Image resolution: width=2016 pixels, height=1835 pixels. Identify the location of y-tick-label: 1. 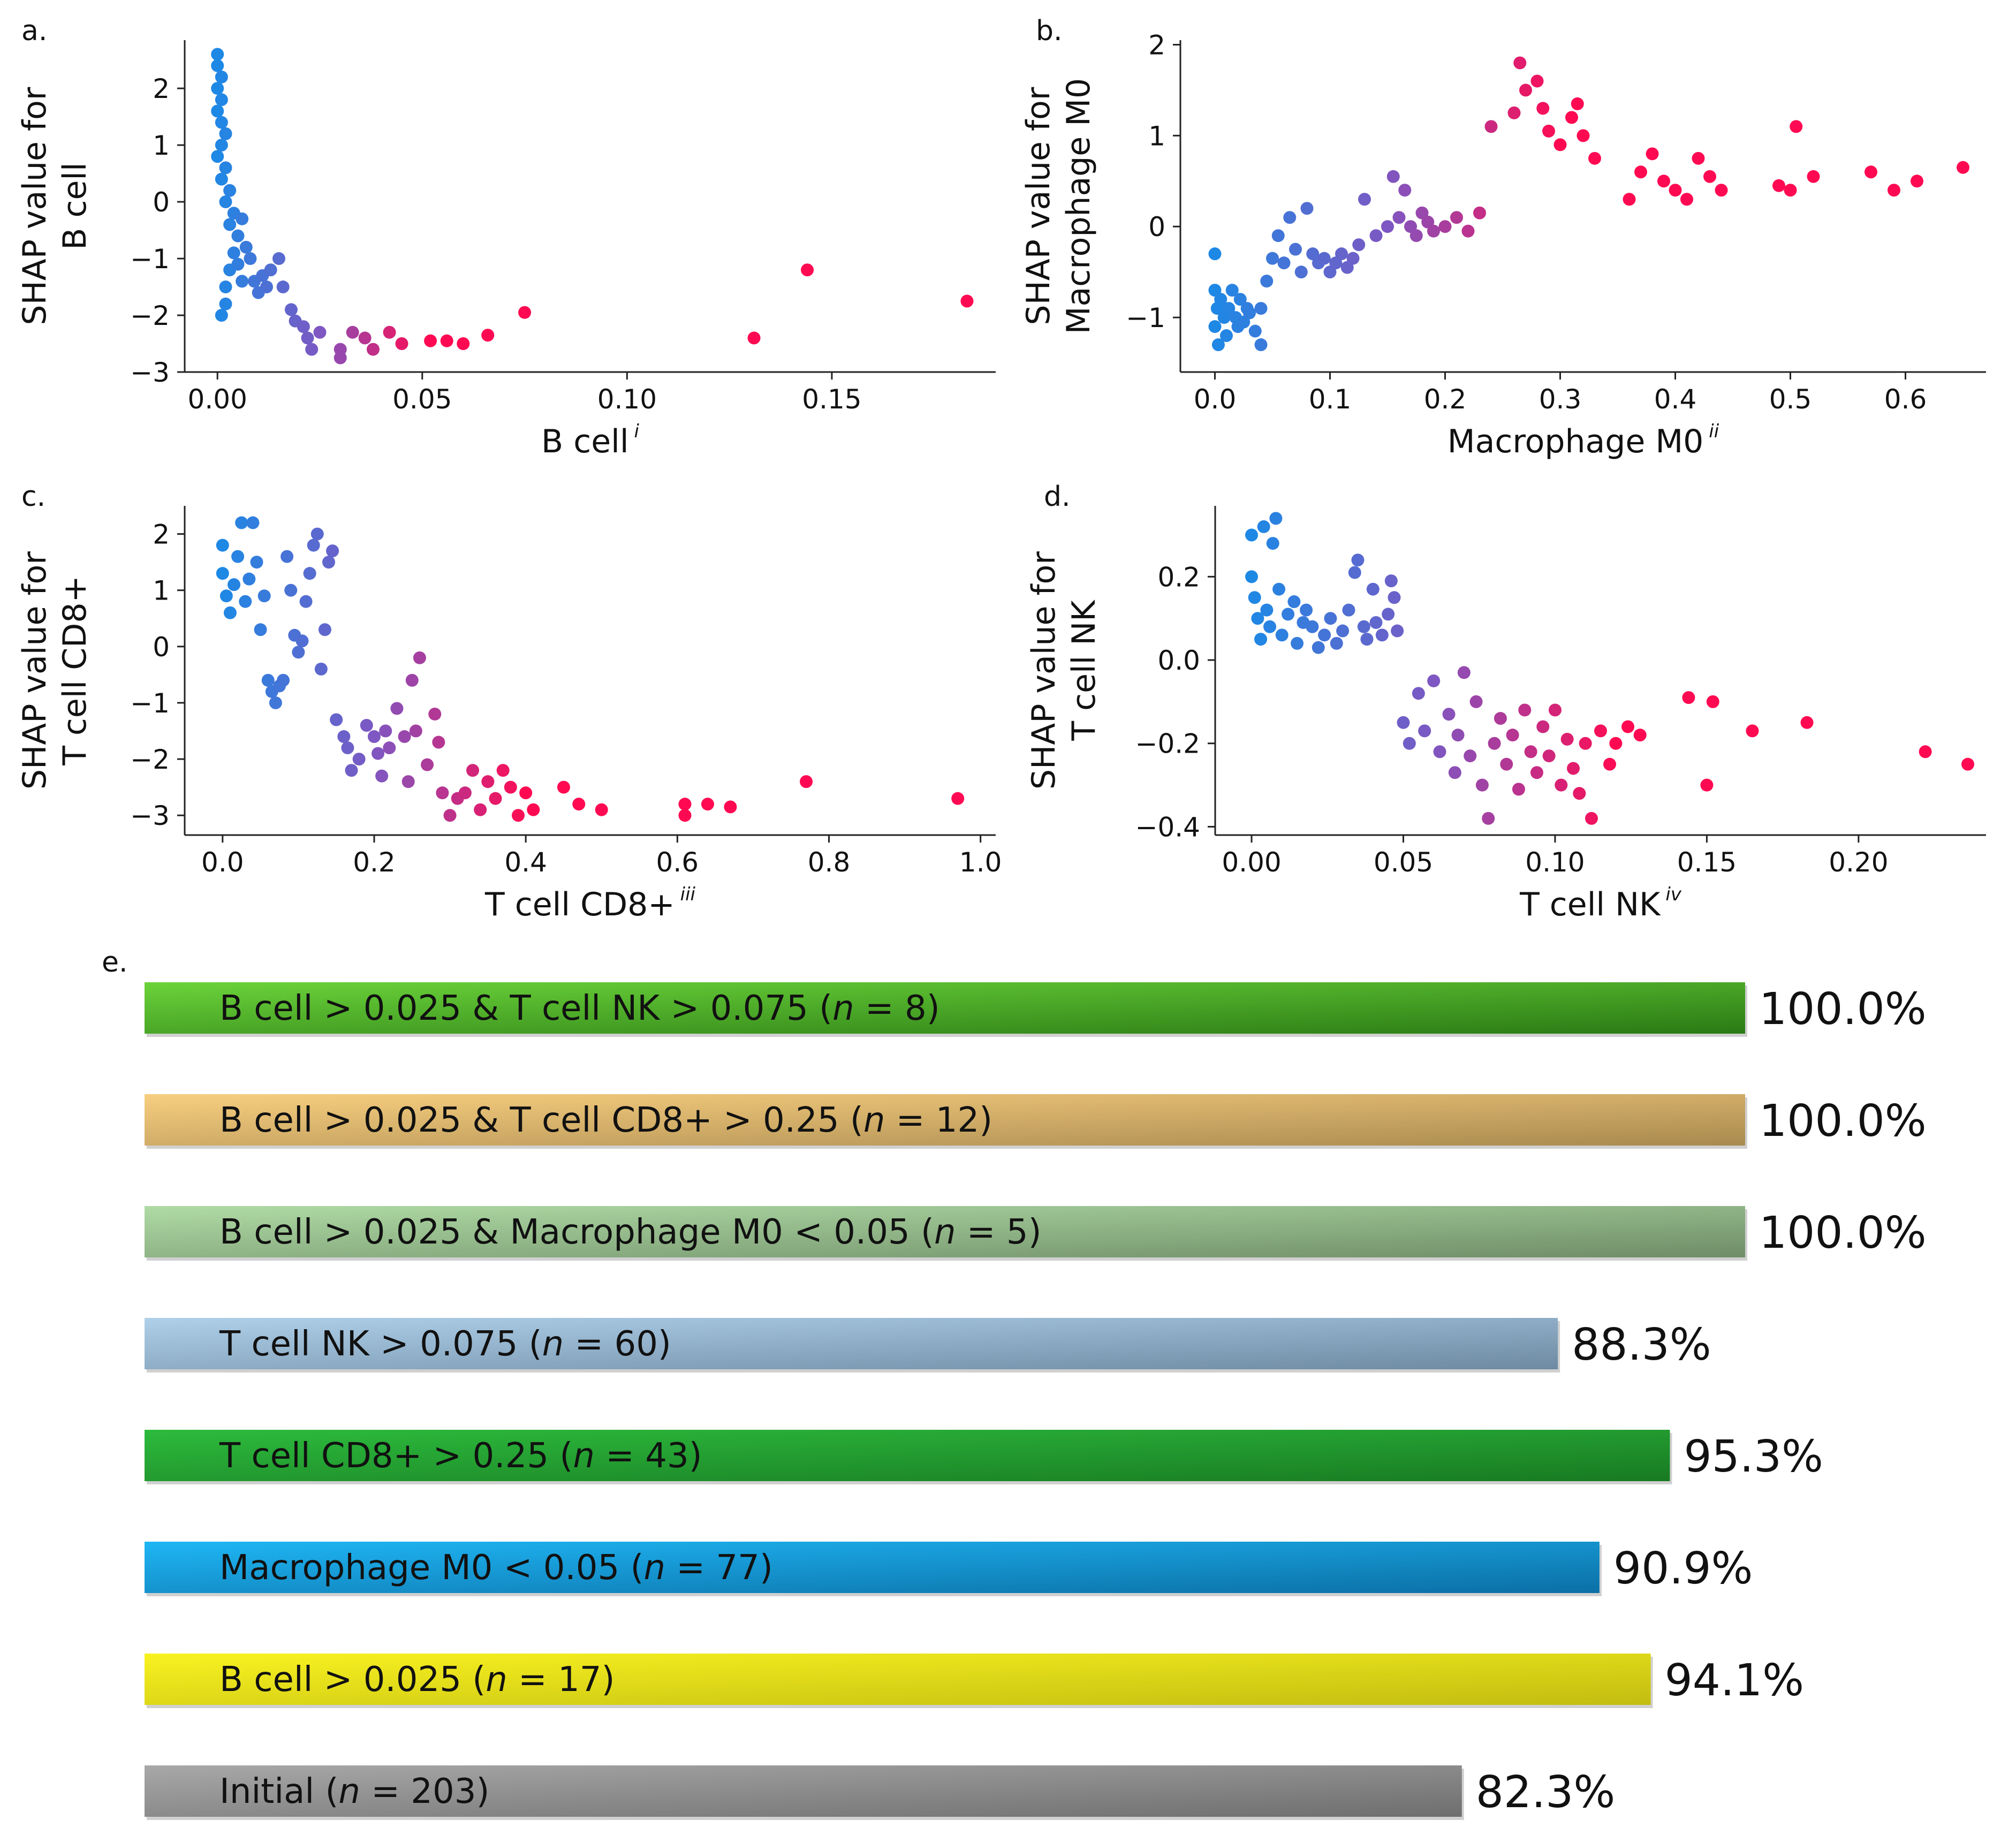
(161, 145).